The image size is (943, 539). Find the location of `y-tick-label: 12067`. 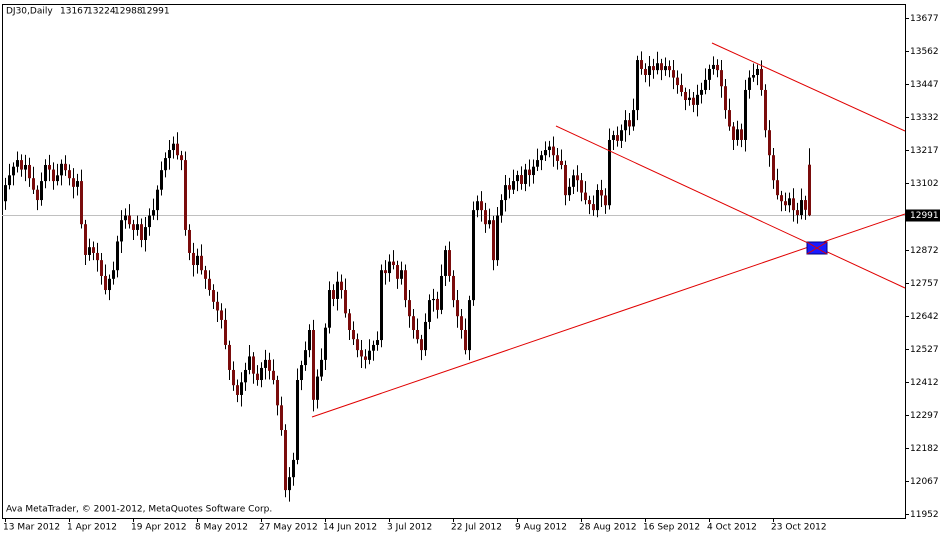

y-tick-label: 12067 is located at coordinates (924, 482).